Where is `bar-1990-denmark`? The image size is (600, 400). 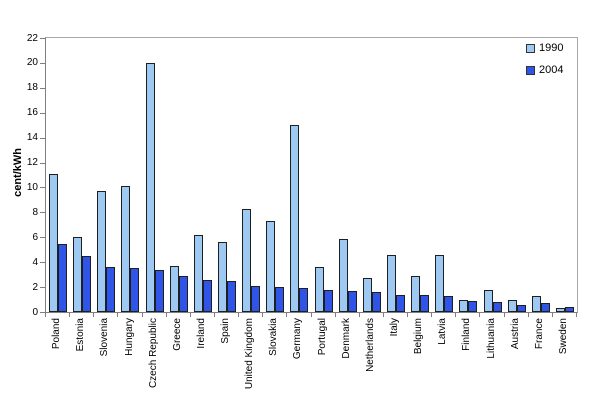 bar-1990-denmark is located at coordinates (343, 275).